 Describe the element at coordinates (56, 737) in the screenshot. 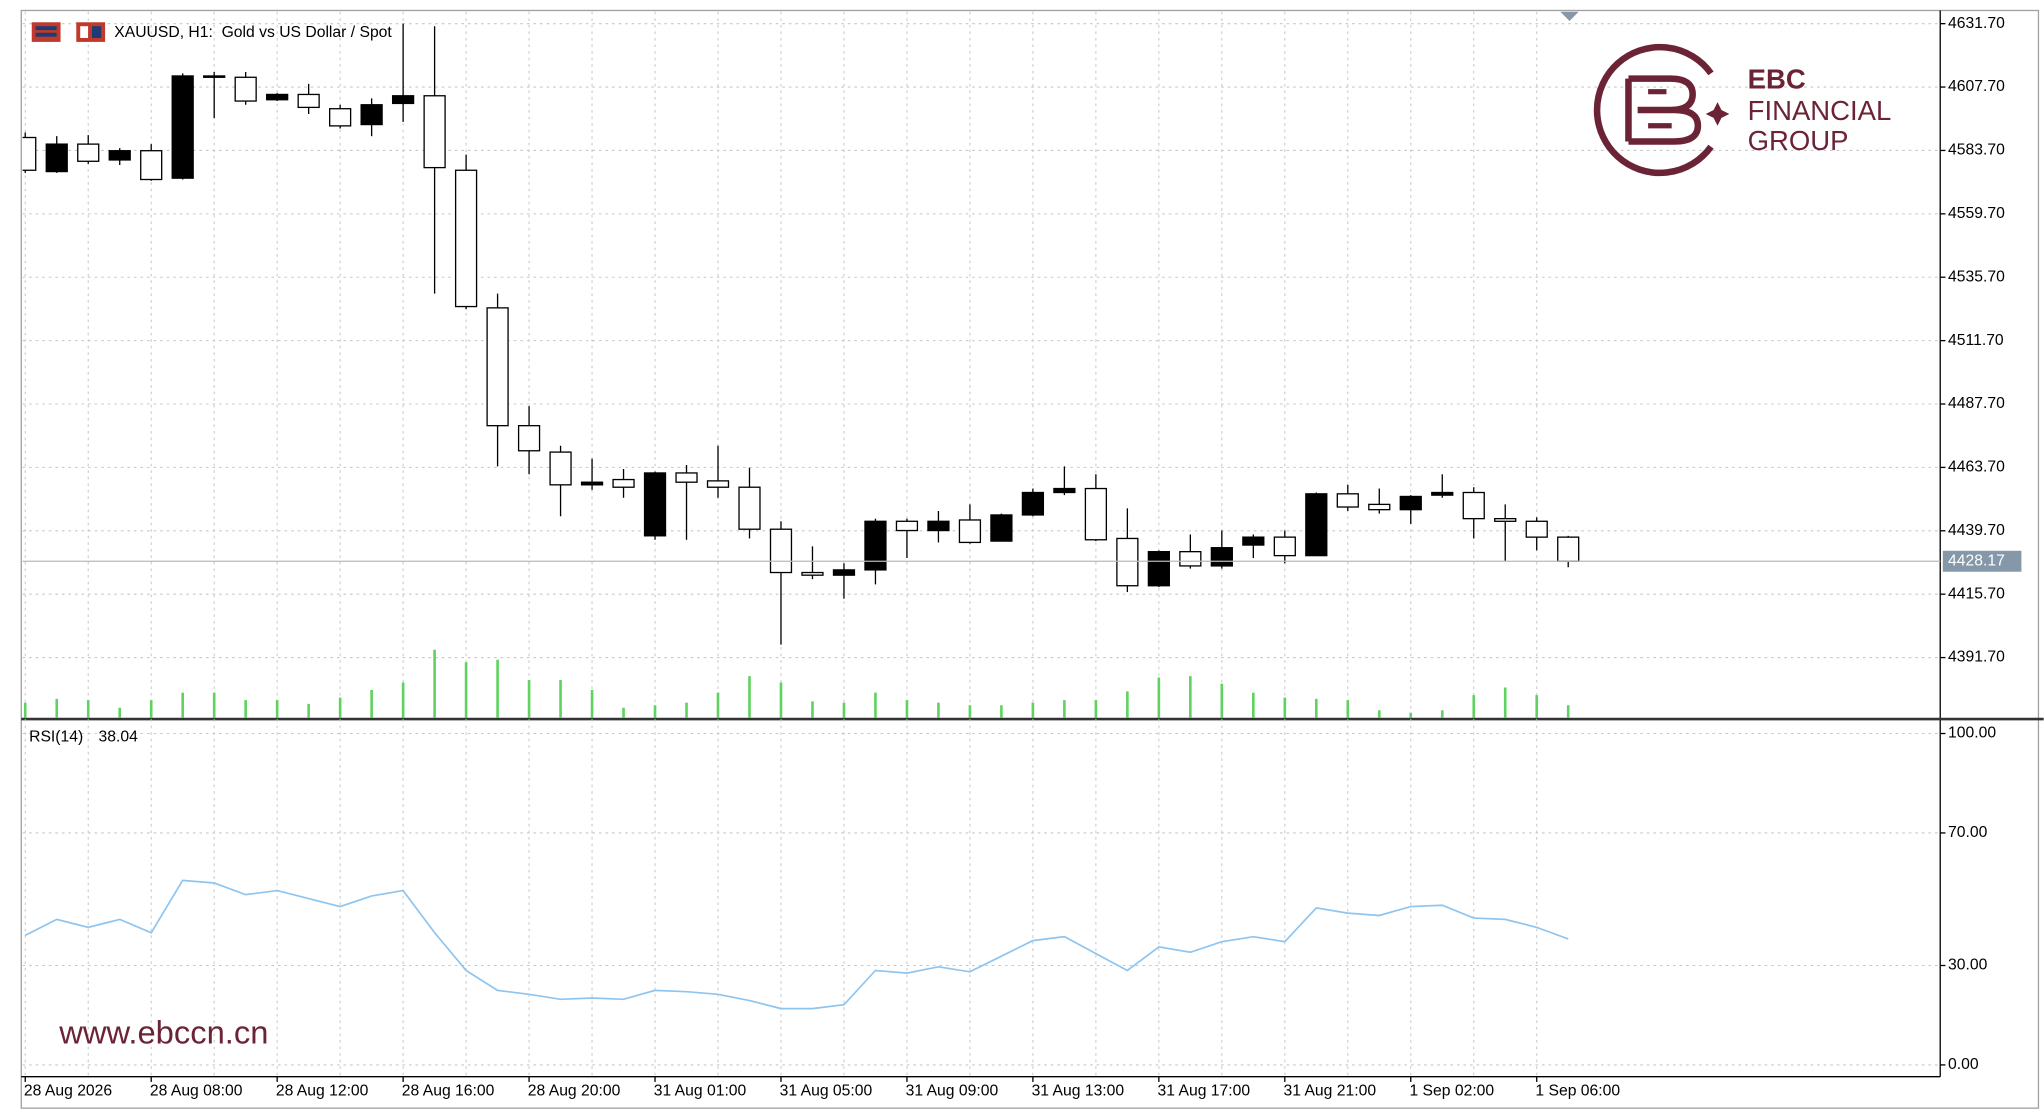

I see `indicator-name: RSI(14)` at that location.